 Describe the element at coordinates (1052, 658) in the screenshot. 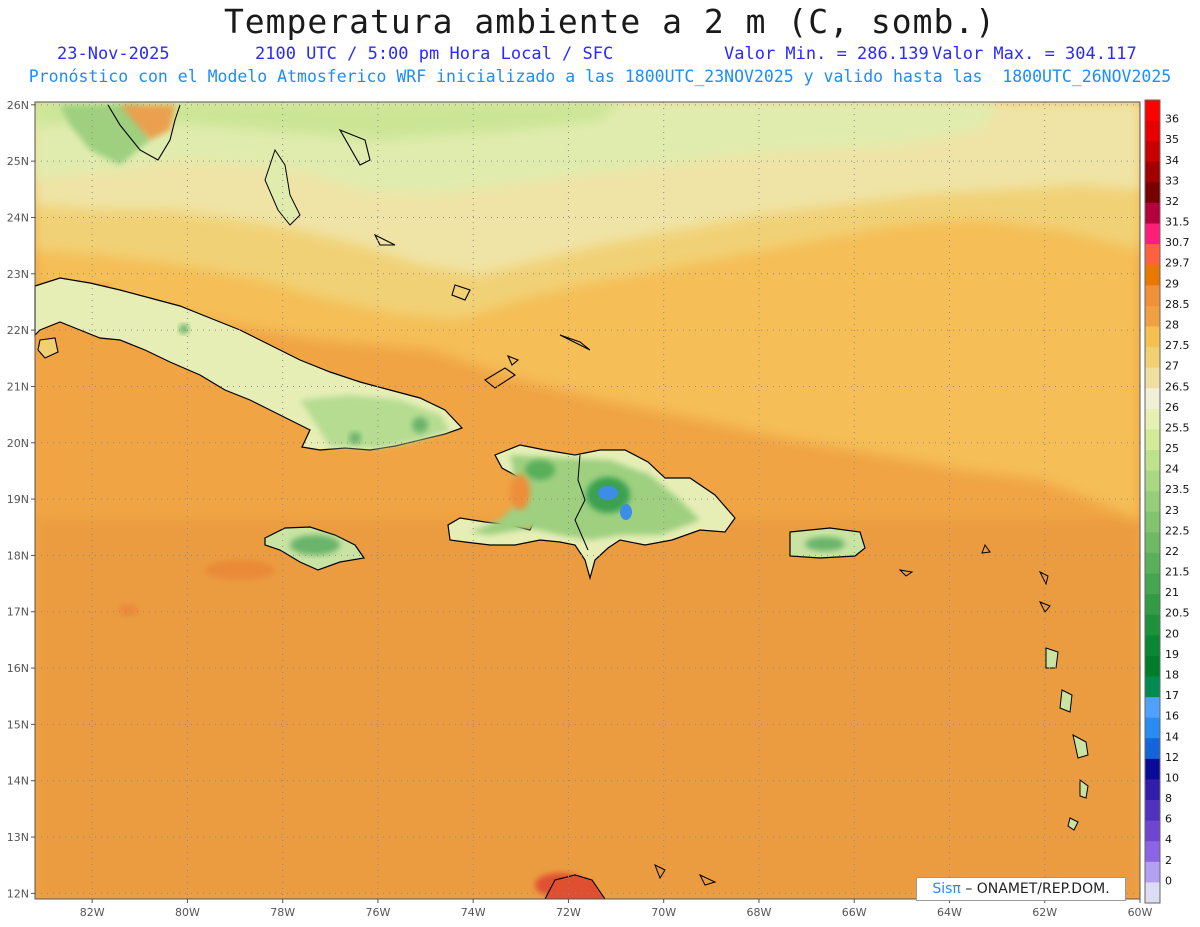

I see `guadeloupe-island` at that location.